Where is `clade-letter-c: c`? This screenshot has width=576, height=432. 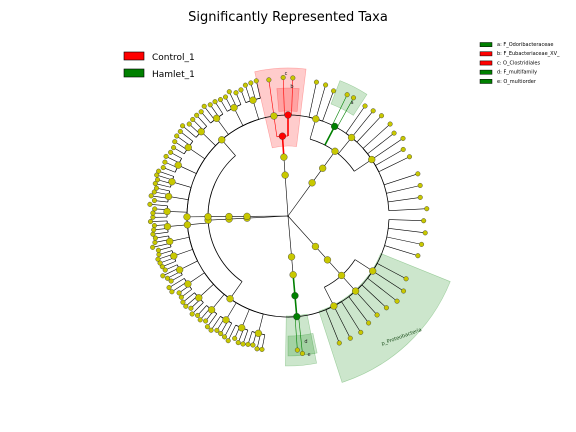
clade-letter-c: c is located at coordinates (286, 74).